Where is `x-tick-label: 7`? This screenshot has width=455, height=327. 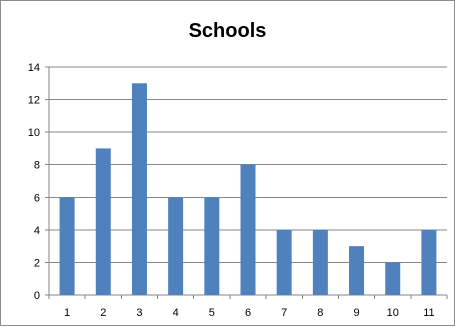
x-tick-label: 7 is located at coordinates (284, 313).